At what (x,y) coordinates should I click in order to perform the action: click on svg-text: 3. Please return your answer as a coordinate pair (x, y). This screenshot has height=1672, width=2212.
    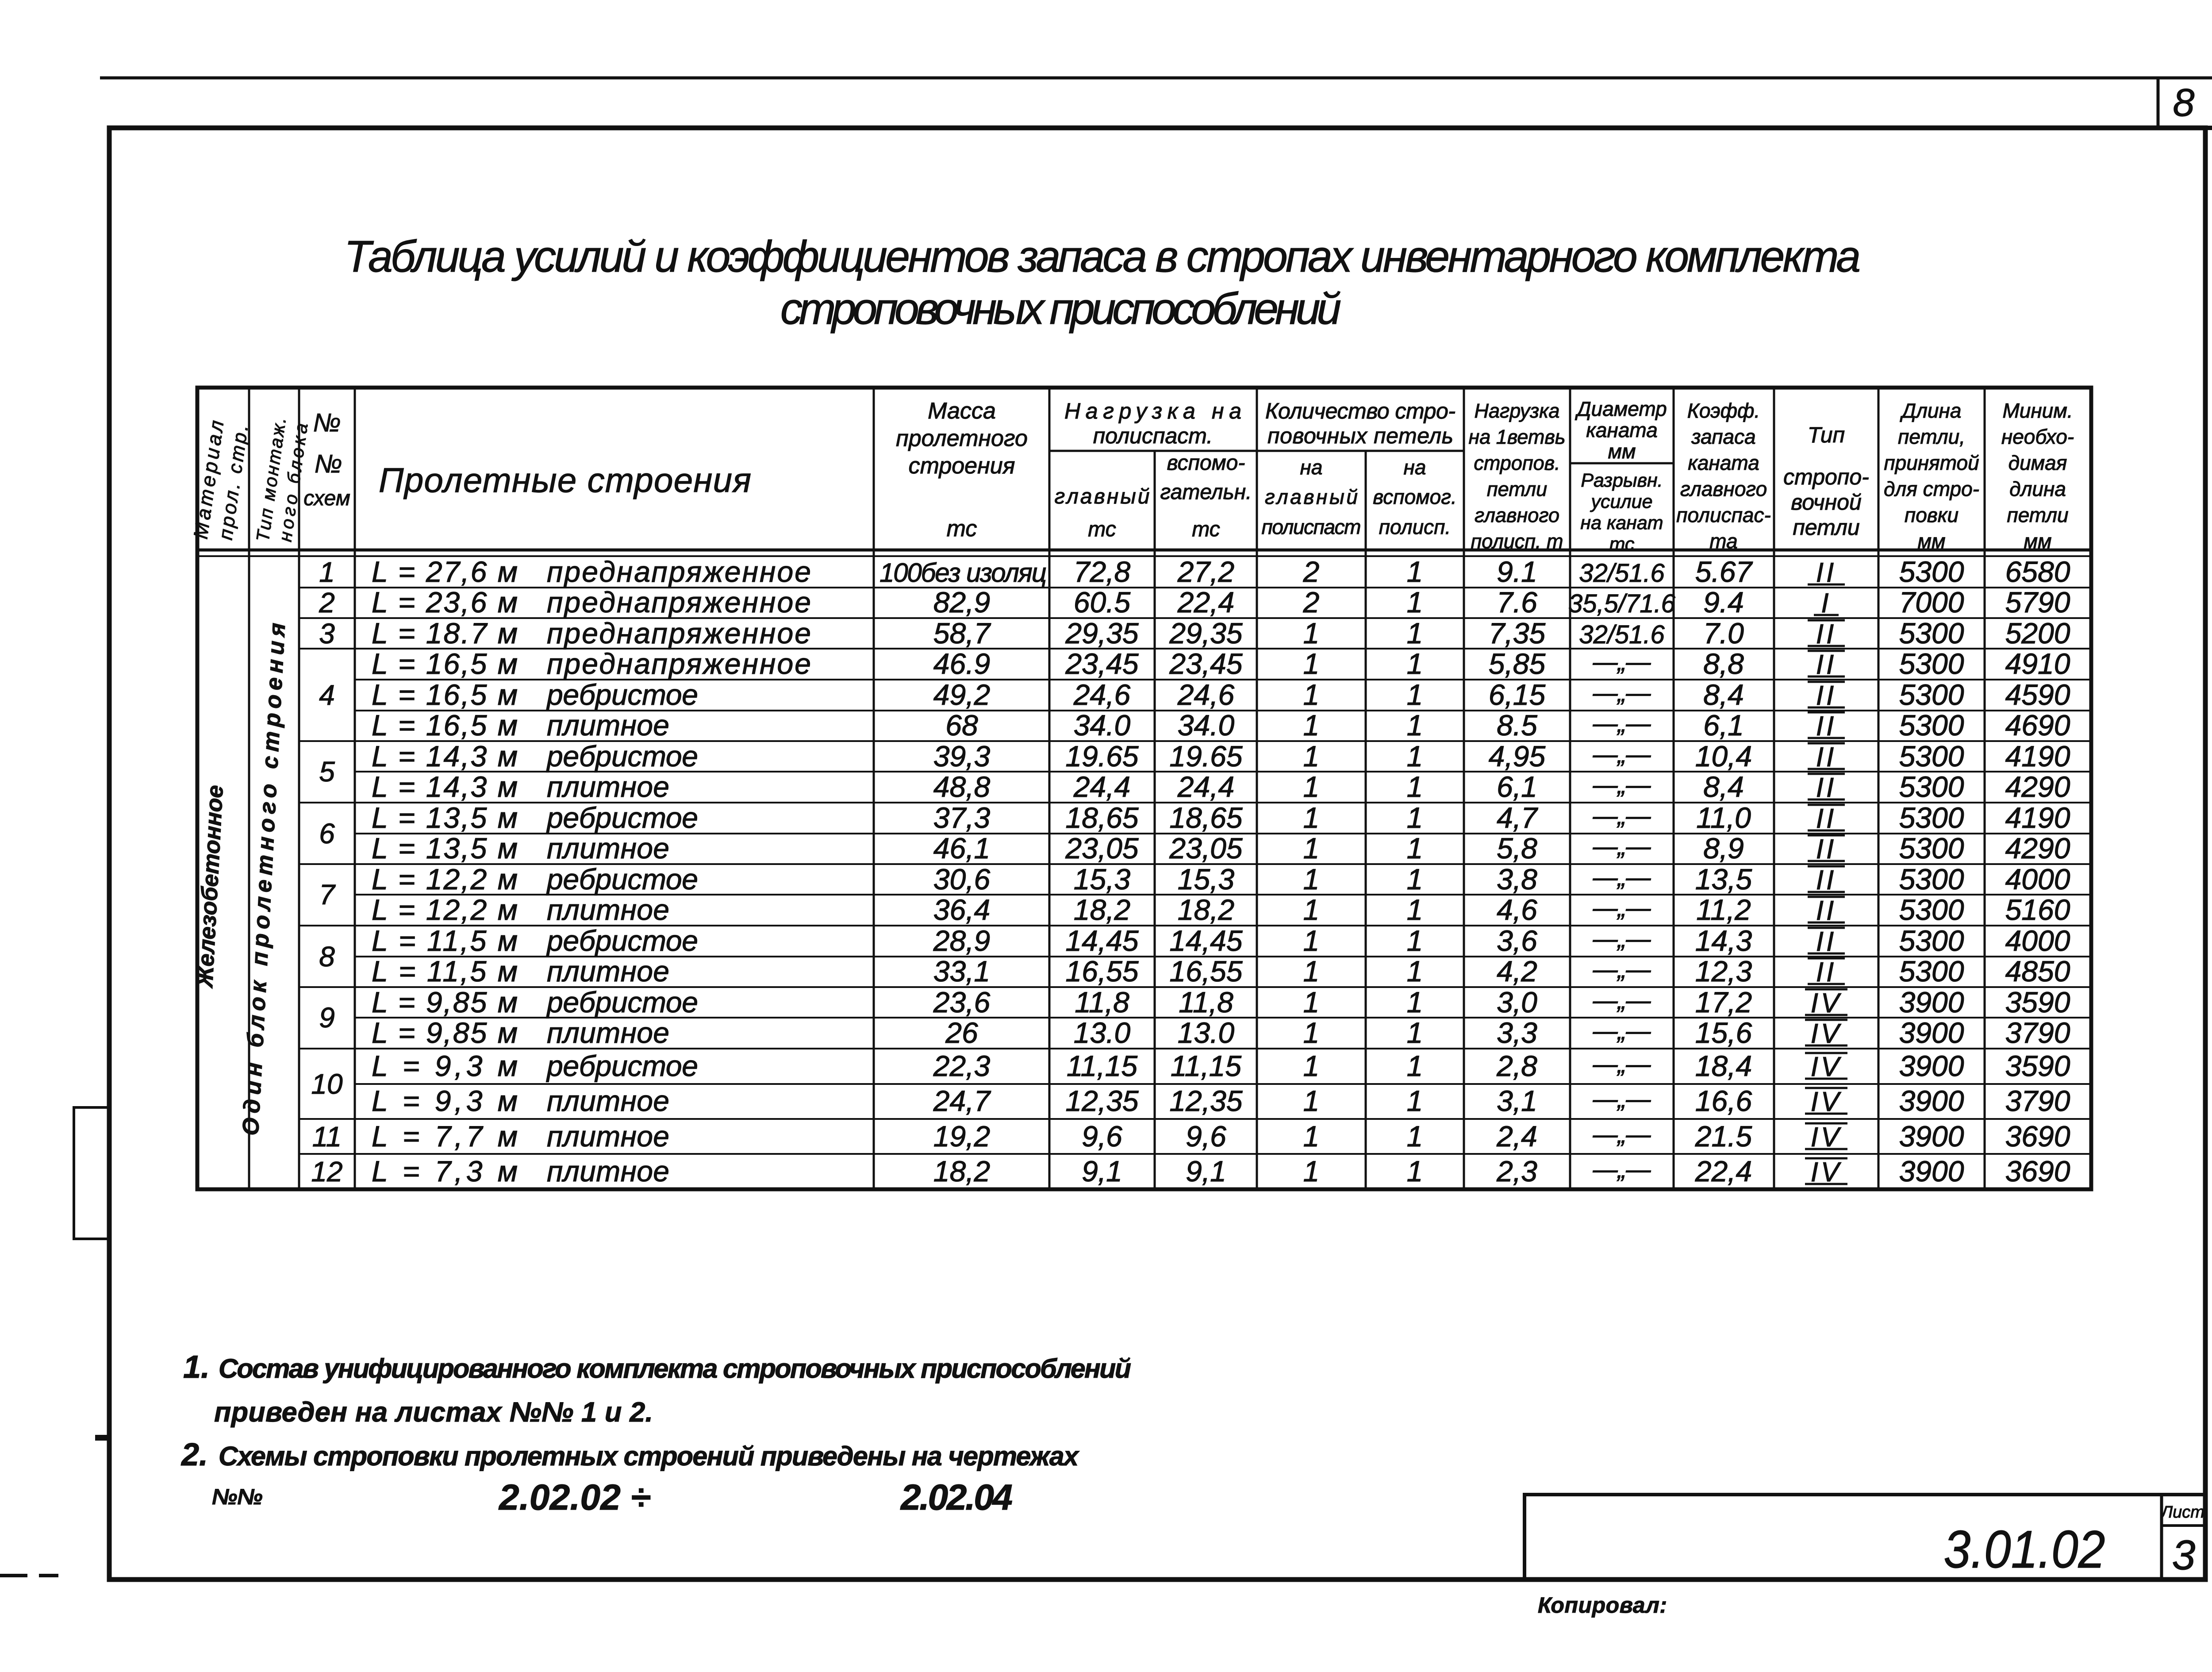
    Looking at the image, I should click on (327, 634).